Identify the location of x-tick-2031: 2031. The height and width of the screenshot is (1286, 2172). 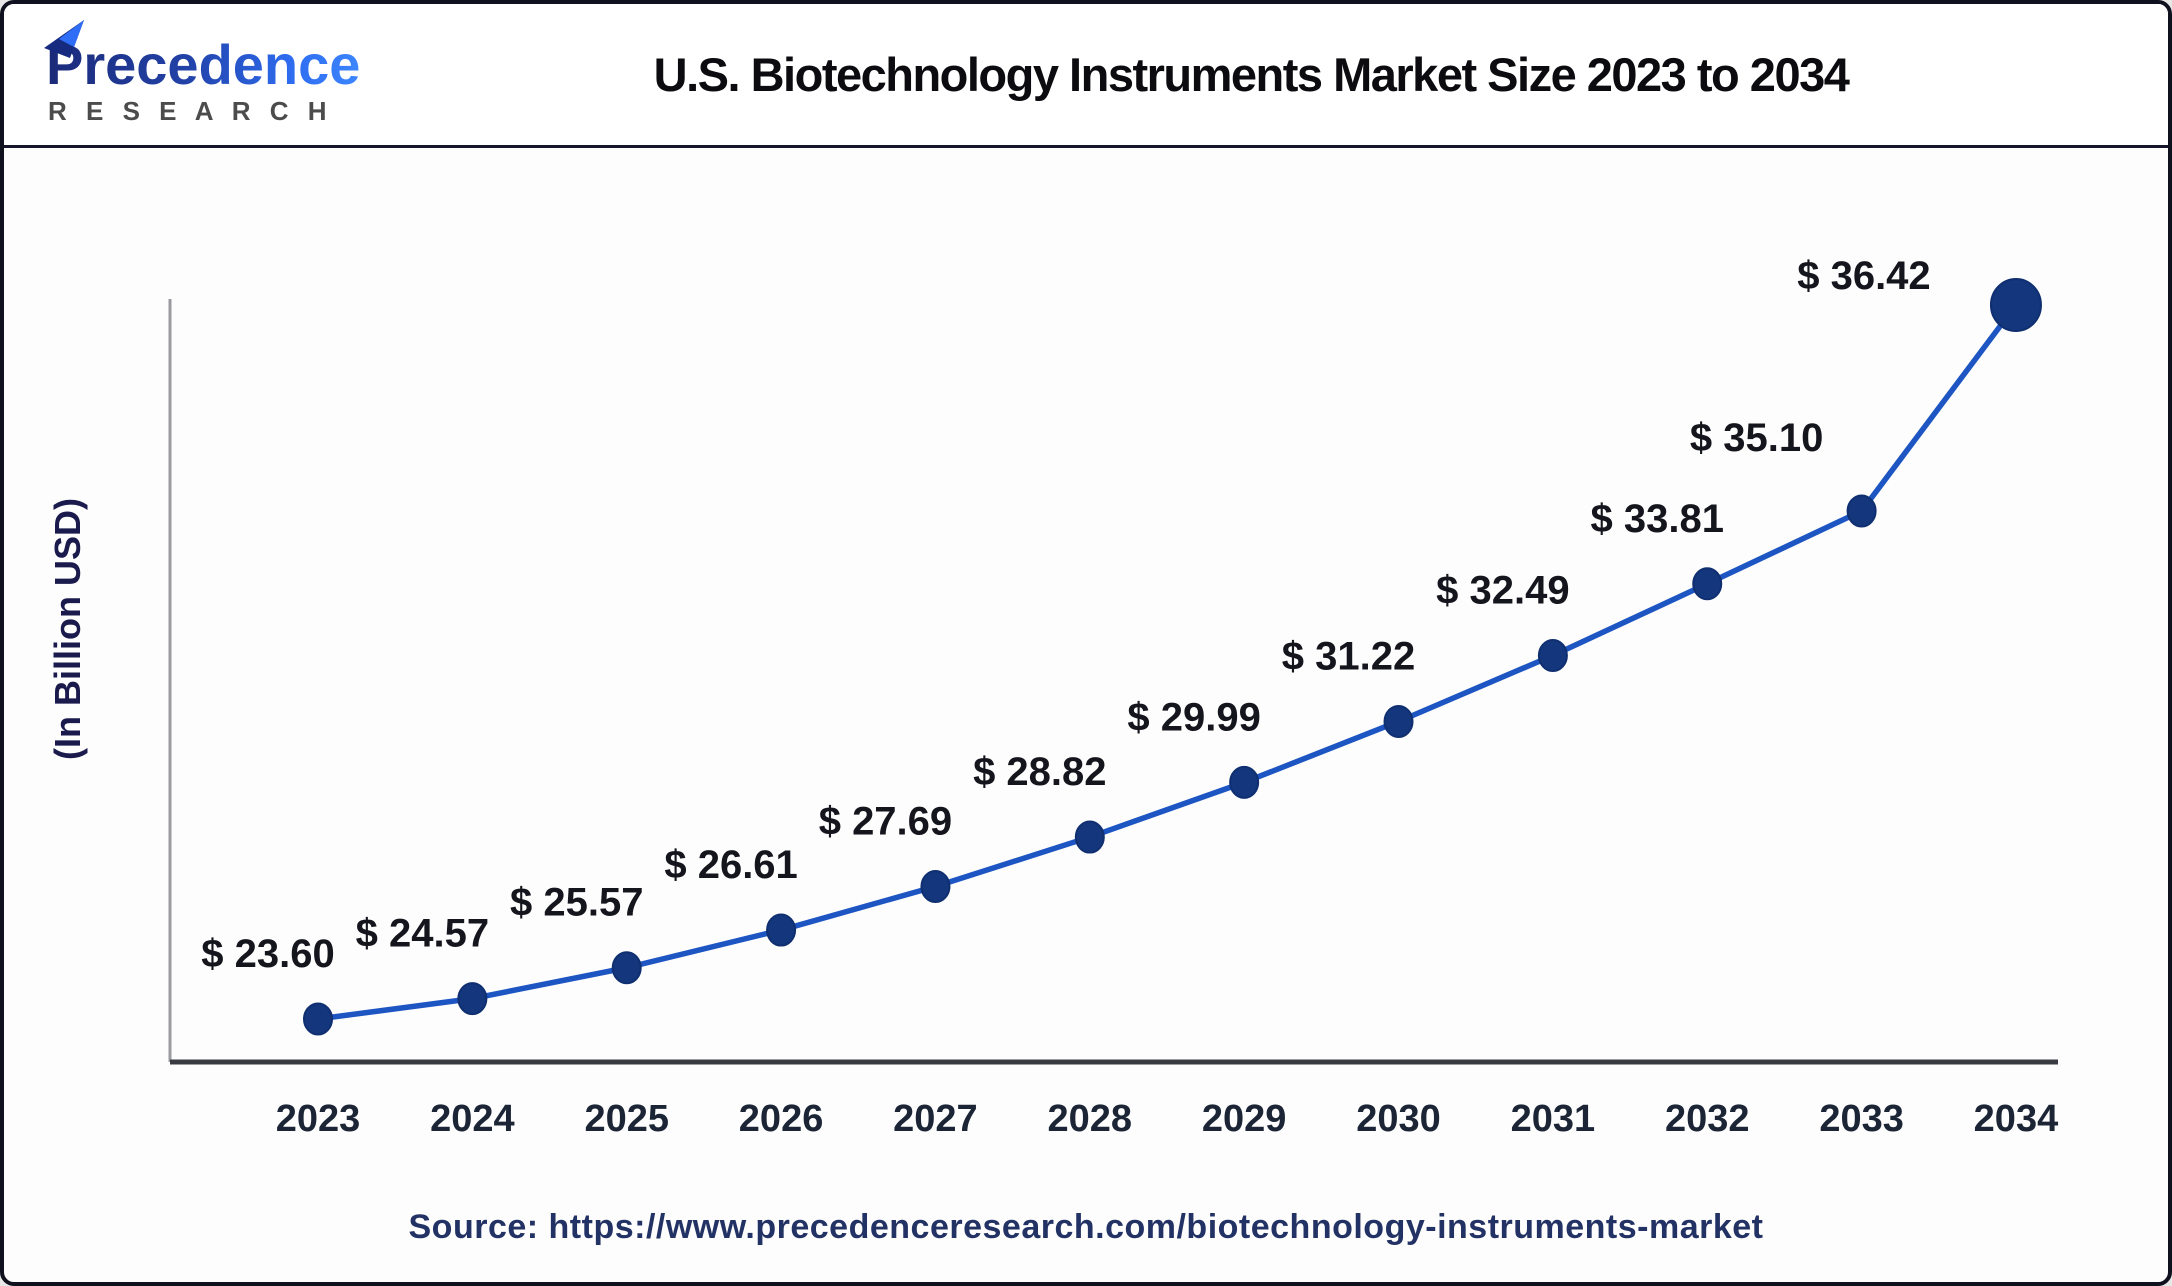
(1553, 1119).